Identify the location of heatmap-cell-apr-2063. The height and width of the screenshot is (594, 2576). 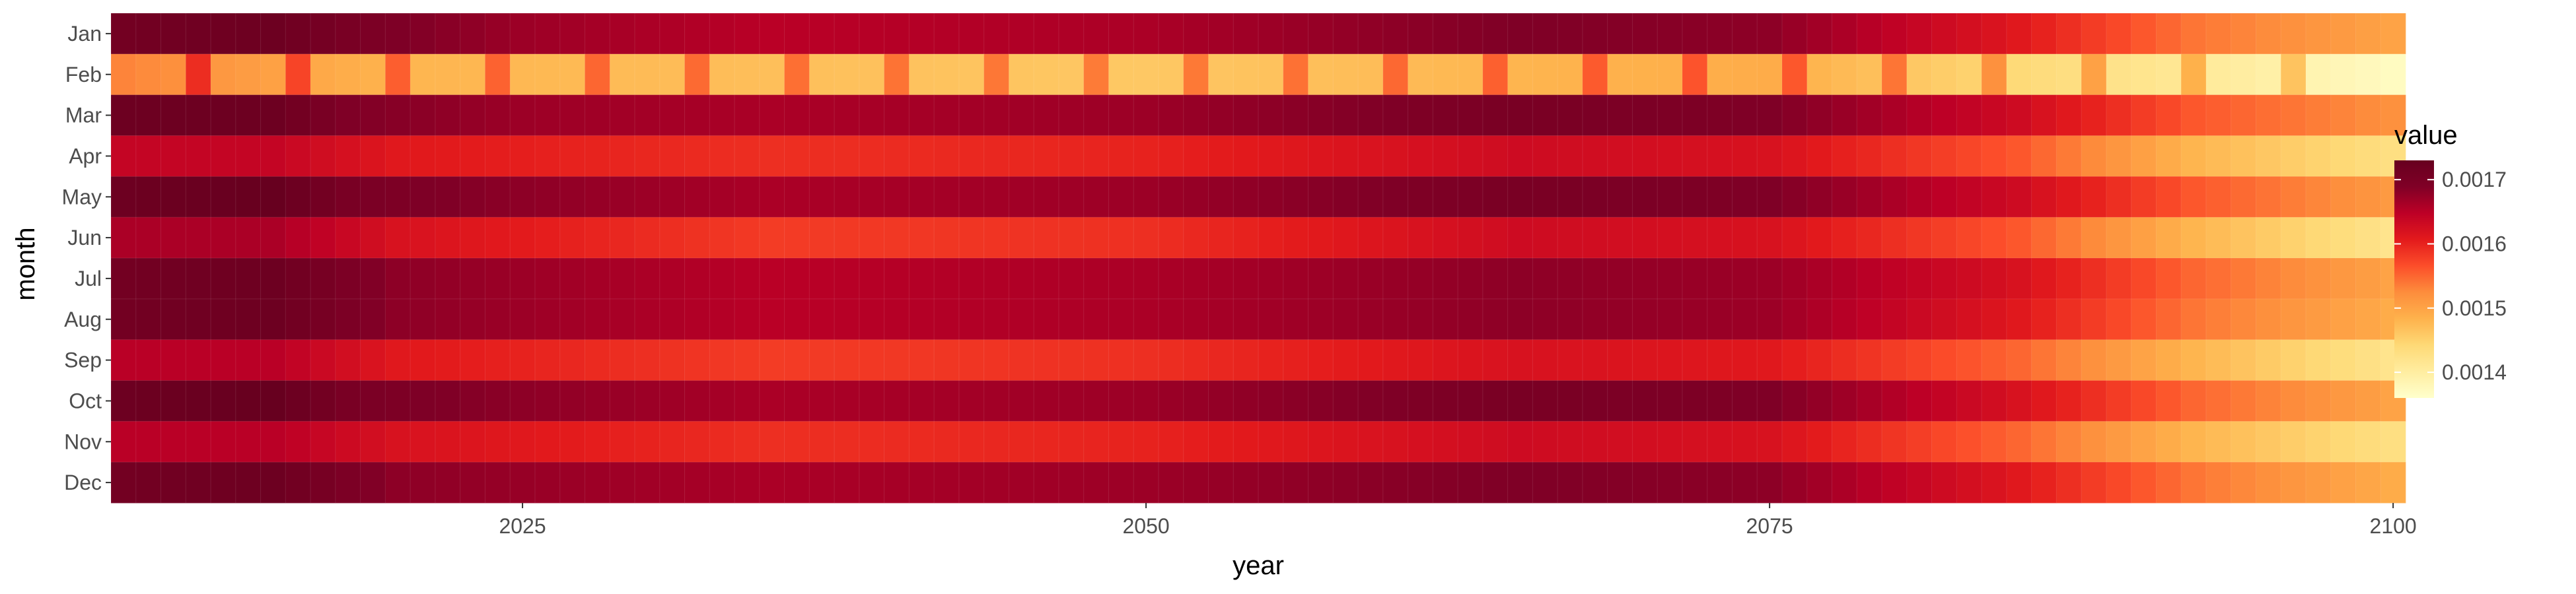
(1471, 156).